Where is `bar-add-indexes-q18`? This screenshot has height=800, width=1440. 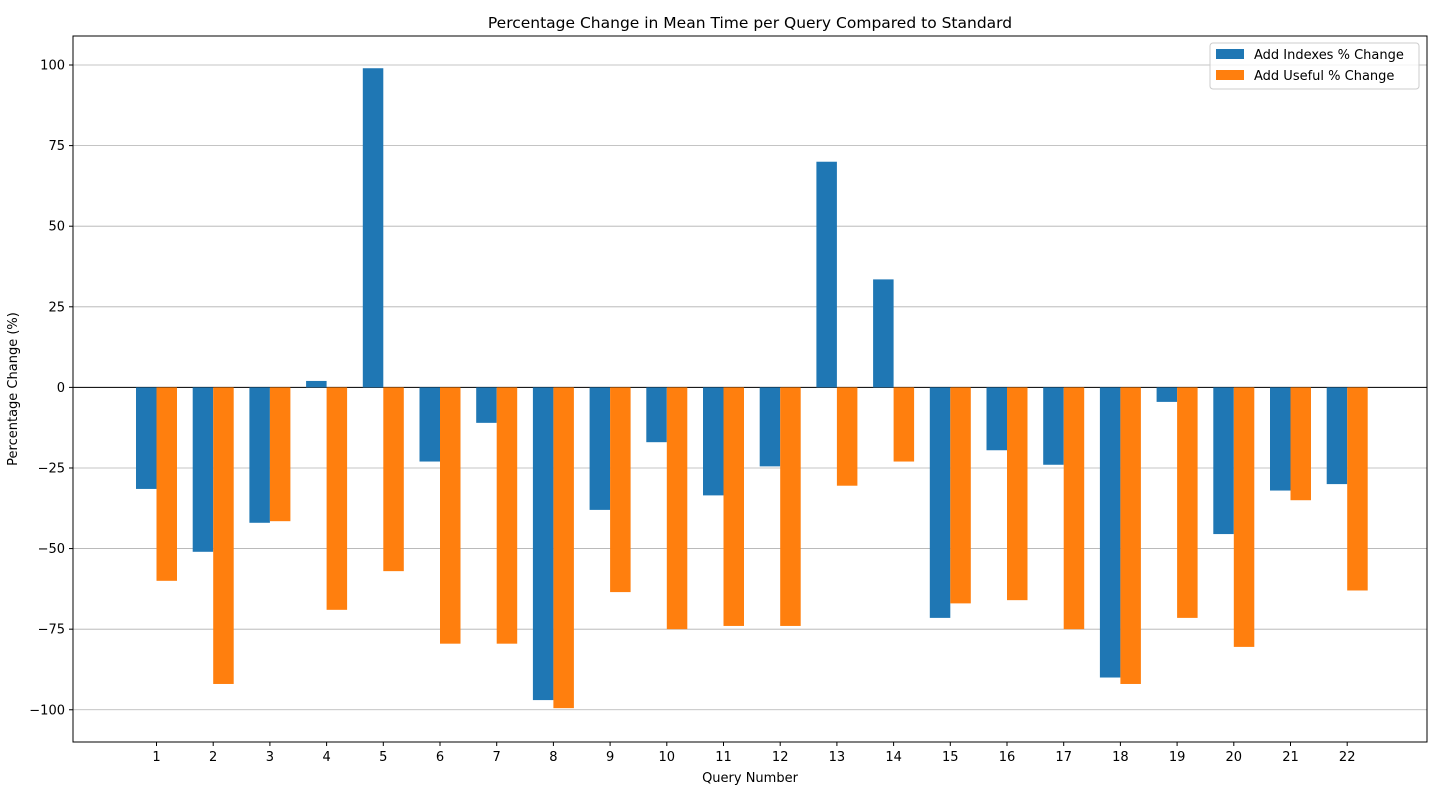
bar-add-indexes-q18 is located at coordinates (1110, 532).